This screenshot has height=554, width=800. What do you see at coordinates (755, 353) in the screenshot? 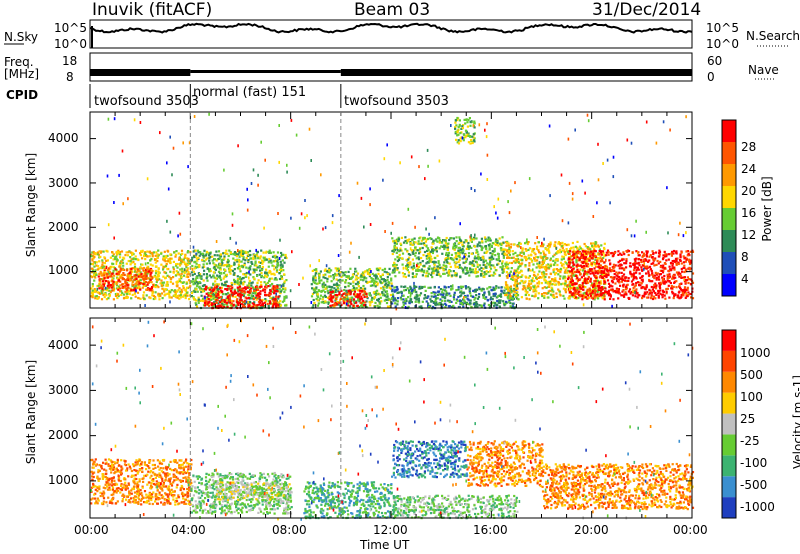
I see `velocity-cbtick-1000: 1000` at bounding box center [755, 353].